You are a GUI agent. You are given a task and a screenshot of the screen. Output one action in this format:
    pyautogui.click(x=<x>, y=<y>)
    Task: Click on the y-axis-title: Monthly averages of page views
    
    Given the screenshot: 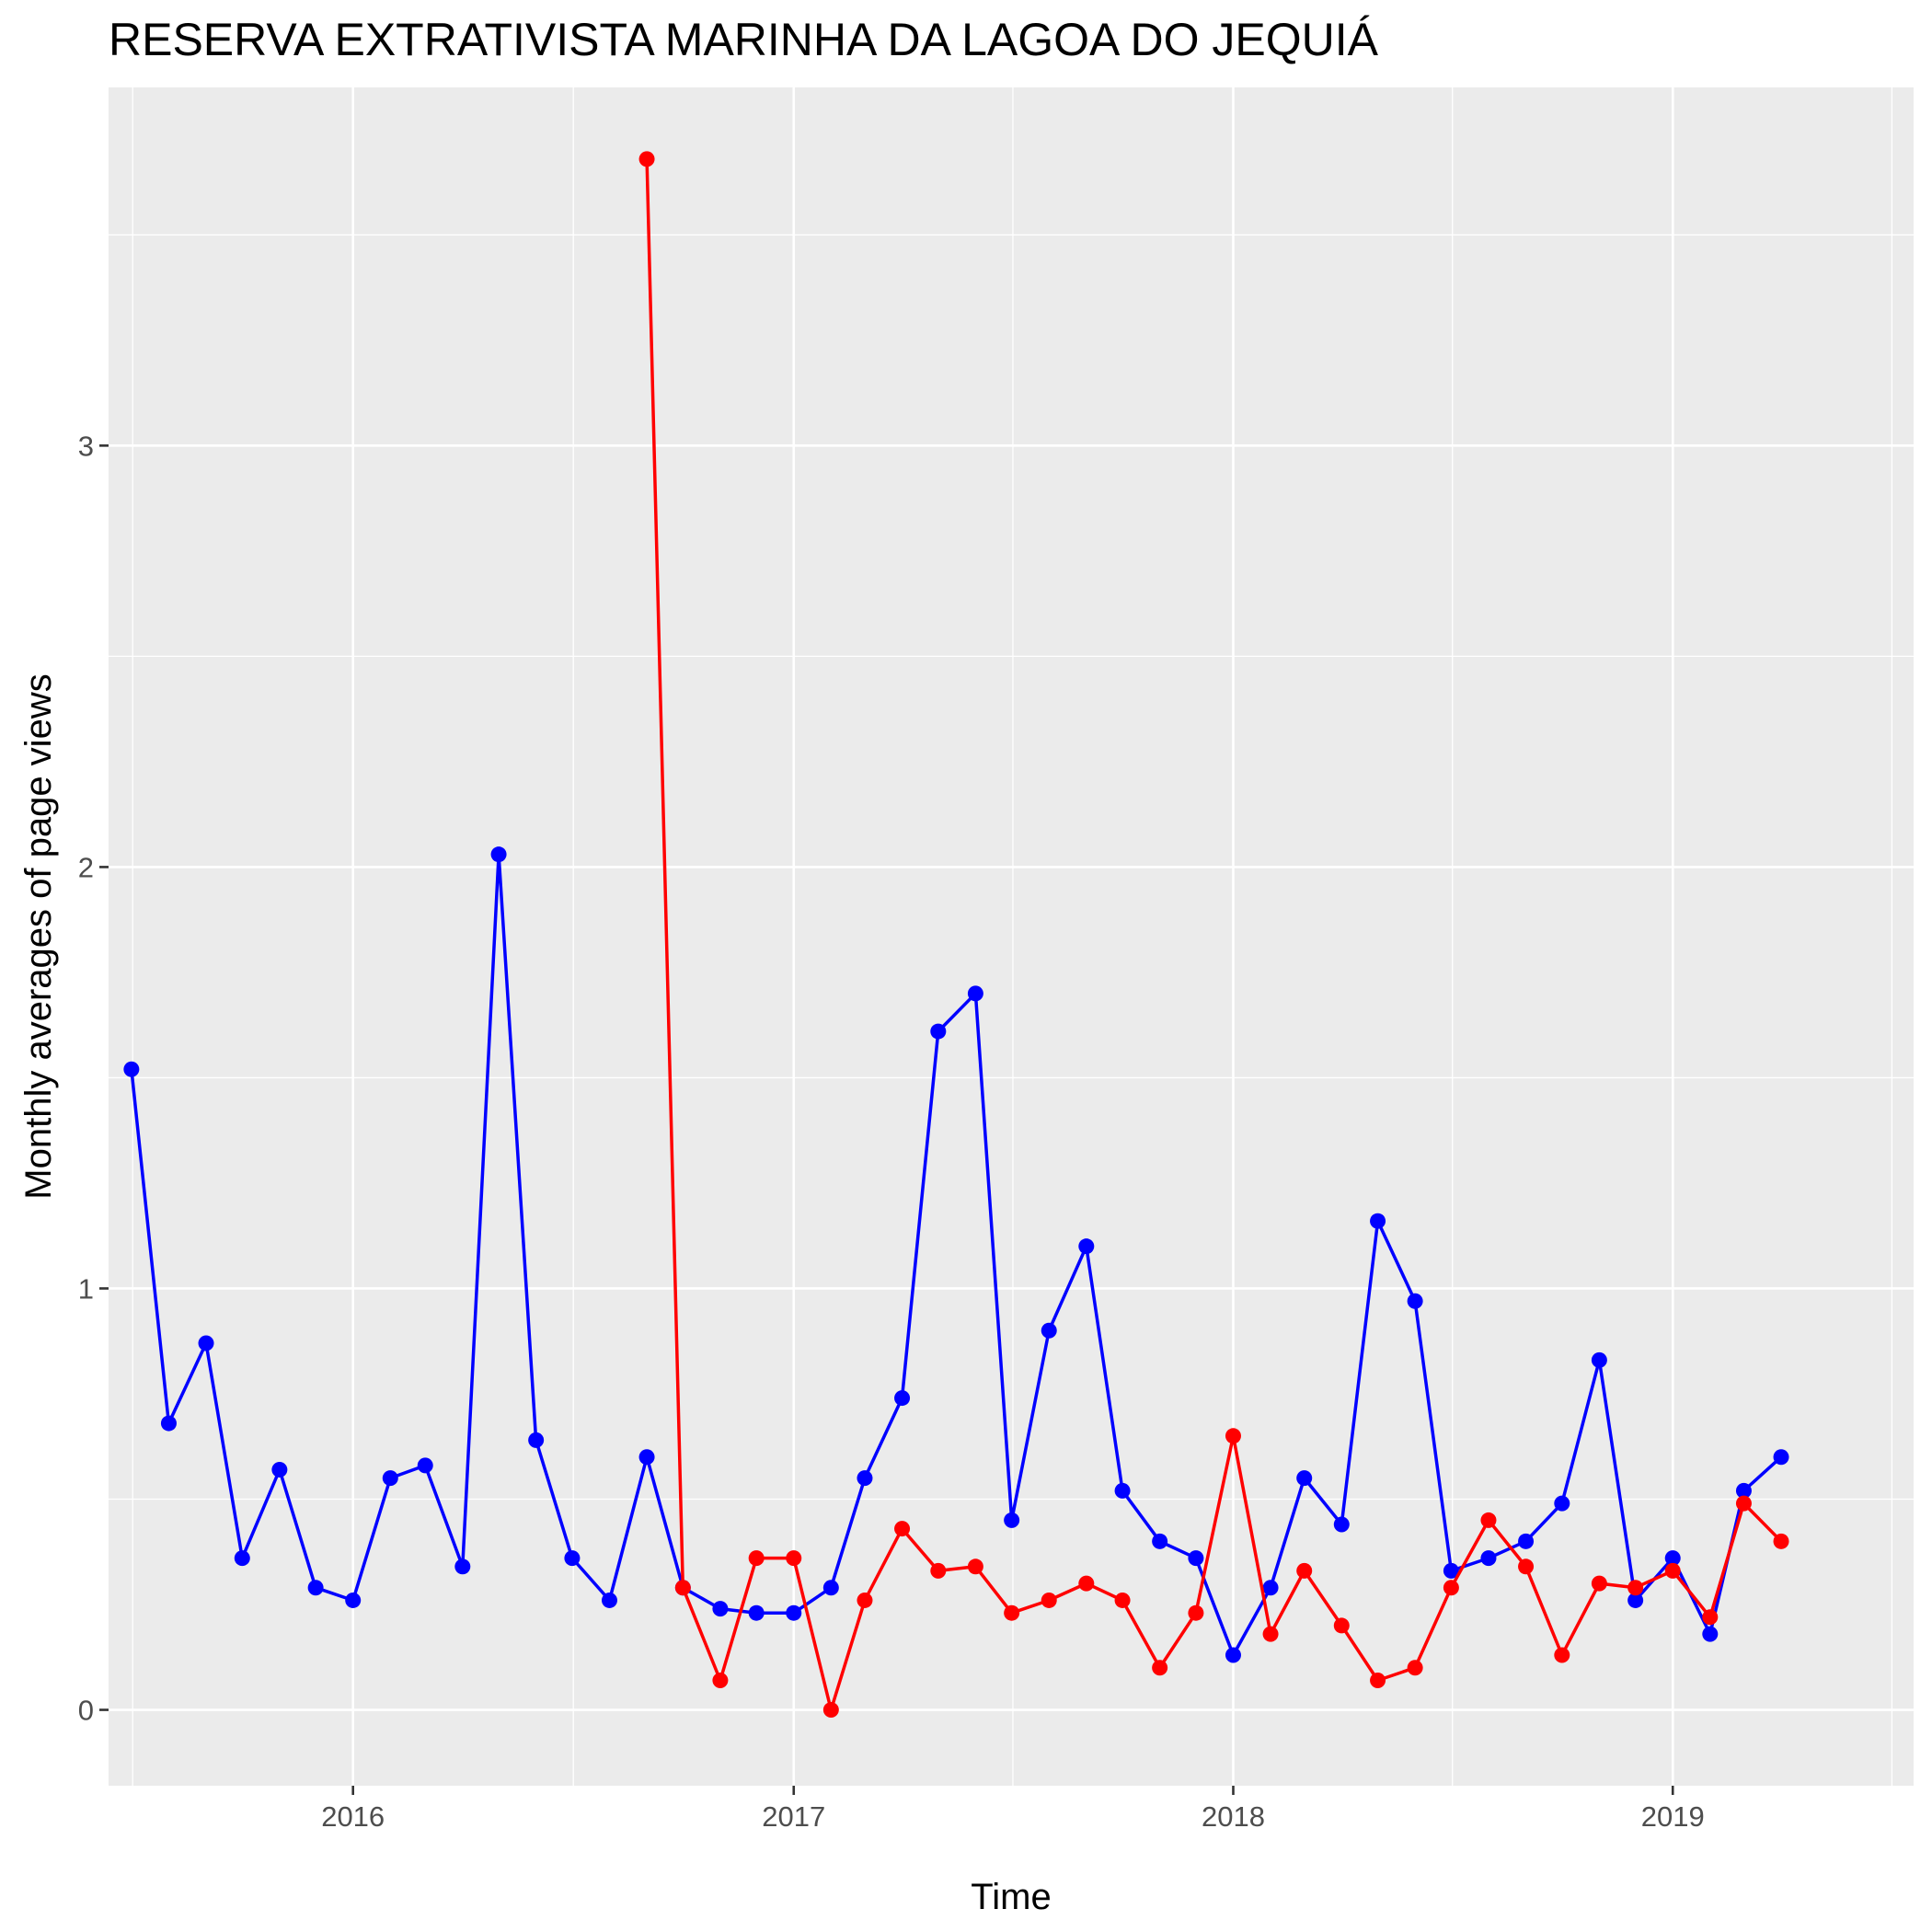 What is the action you would take?
    pyautogui.click(x=38, y=936)
    